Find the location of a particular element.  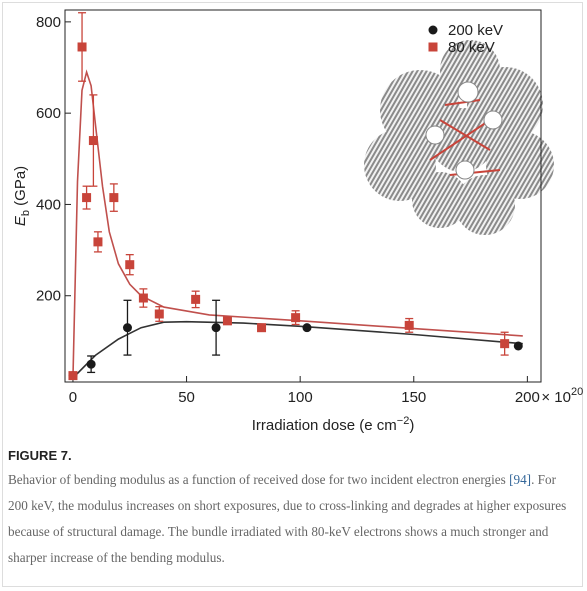

x-tick-label: 150 is located at coordinates (413, 397).